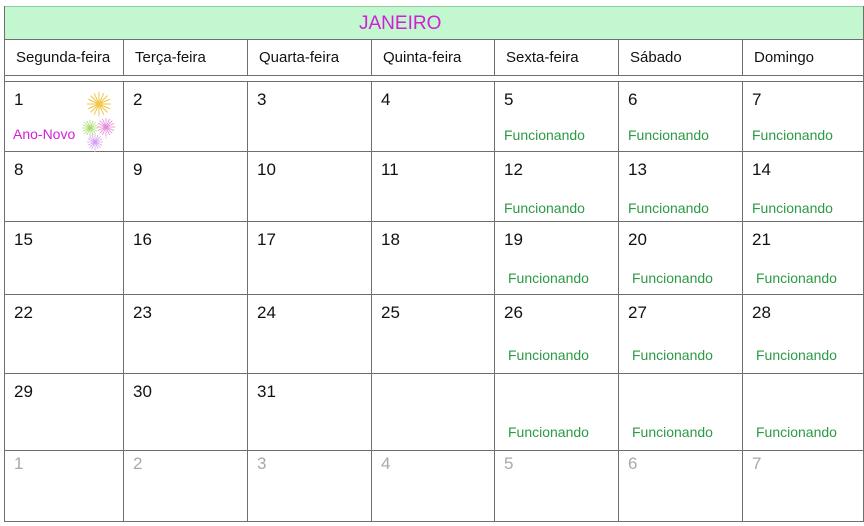  What do you see at coordinates (390, 312) in the screenshot?
I see `day-number: 25` at bounding box center [390, 312].